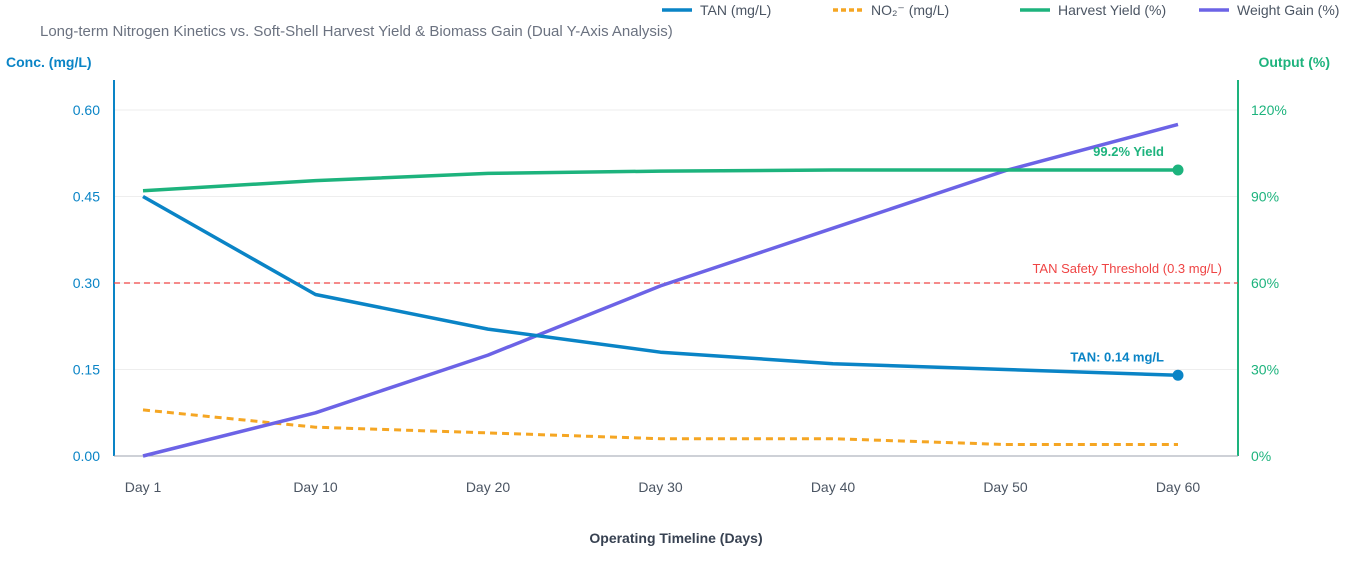  What do you see at coordinates (1117, 356) in the screenshot?
I see `annotation-label: TAN: 0.14 mg/L` at bounding box center [1117, 356].